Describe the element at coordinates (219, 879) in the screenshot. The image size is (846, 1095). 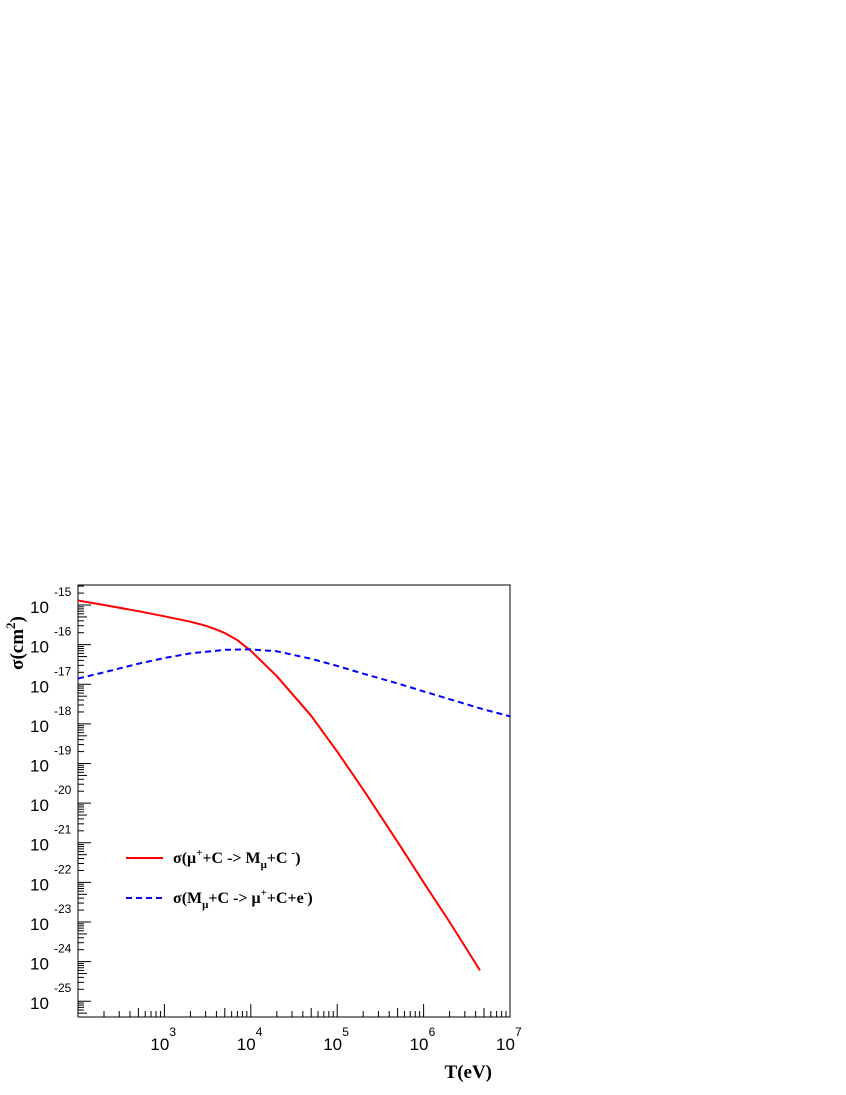
I see `legend: σ(μ++C -> Mμ+C -) σ(Mμ+C -> μ++C+e-)` at that location.